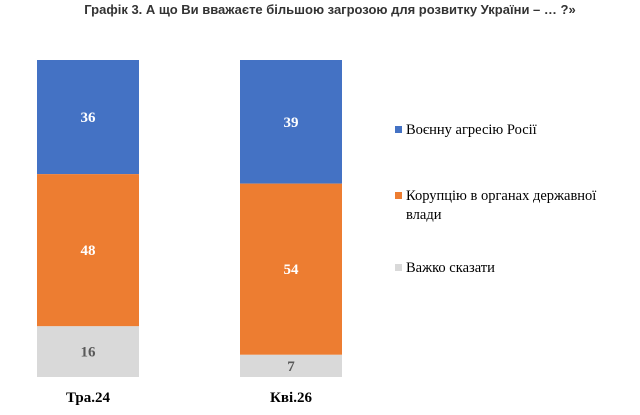 This screenshot has width=640, height=415. Describe the element at coordinates (189, 398) in the screenshot. I see `category-labels: Тра.24 Кві.26` at that location.